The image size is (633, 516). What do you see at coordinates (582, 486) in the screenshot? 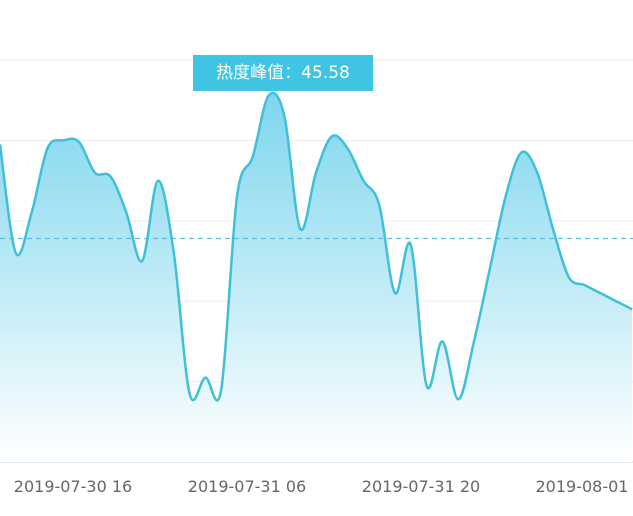
I see `x-tick-label: 2019-08-01` at bounding box center [582, 486].